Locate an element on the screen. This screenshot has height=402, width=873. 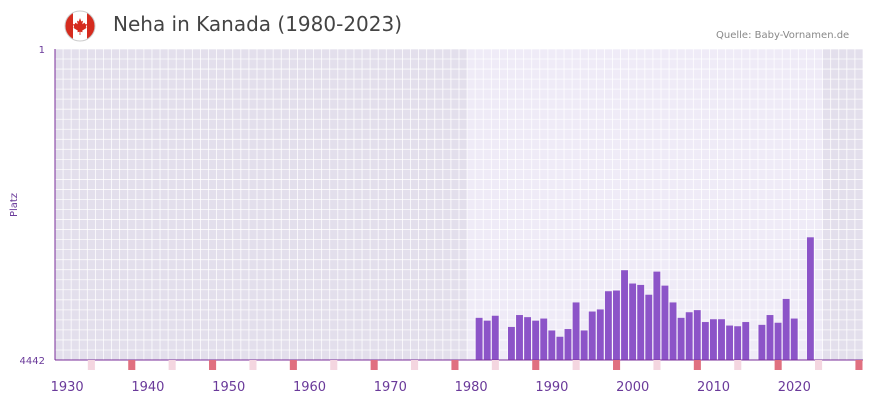
x-tick-label: 1990 is located at coordinates (551, 387).